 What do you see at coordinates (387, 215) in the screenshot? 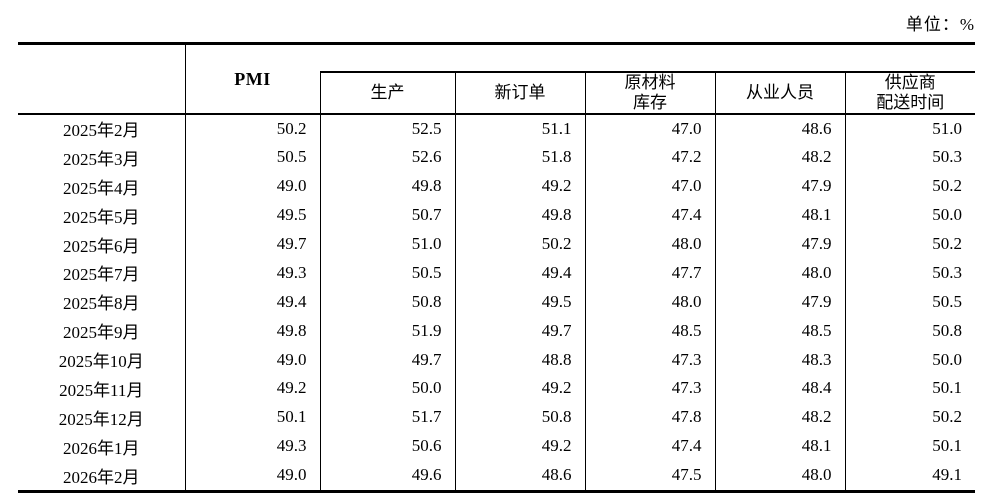
I see `value-cell: 50.7` at bounding box center [387, 215].